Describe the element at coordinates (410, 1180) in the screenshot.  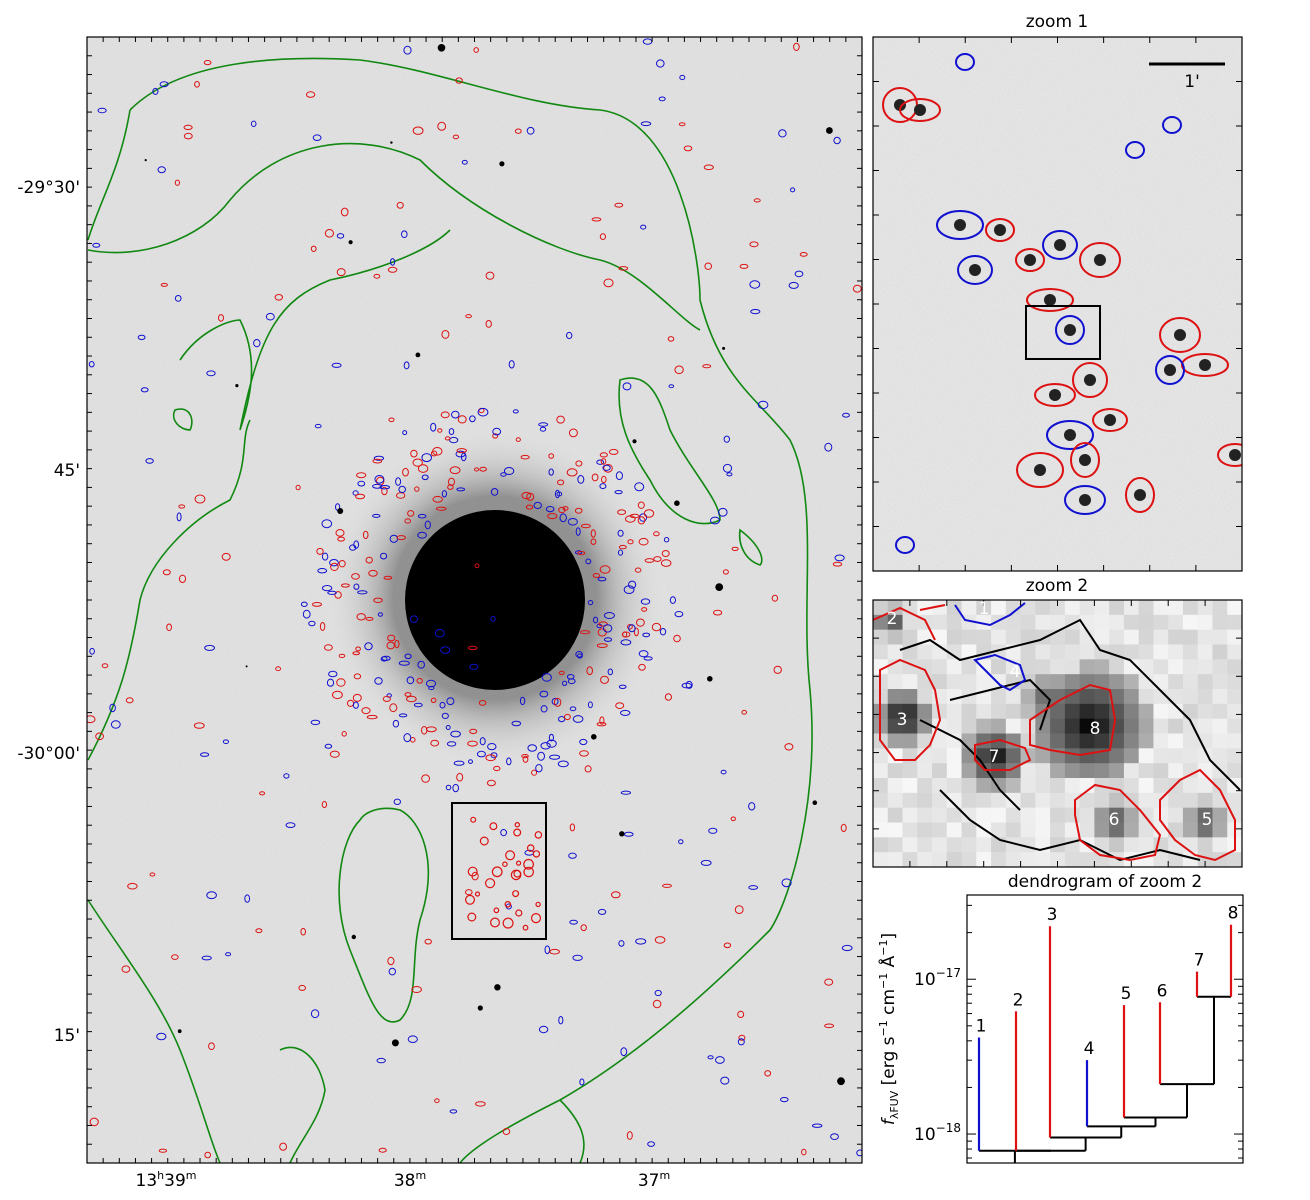
I see `ra-label: 38m` at that location.